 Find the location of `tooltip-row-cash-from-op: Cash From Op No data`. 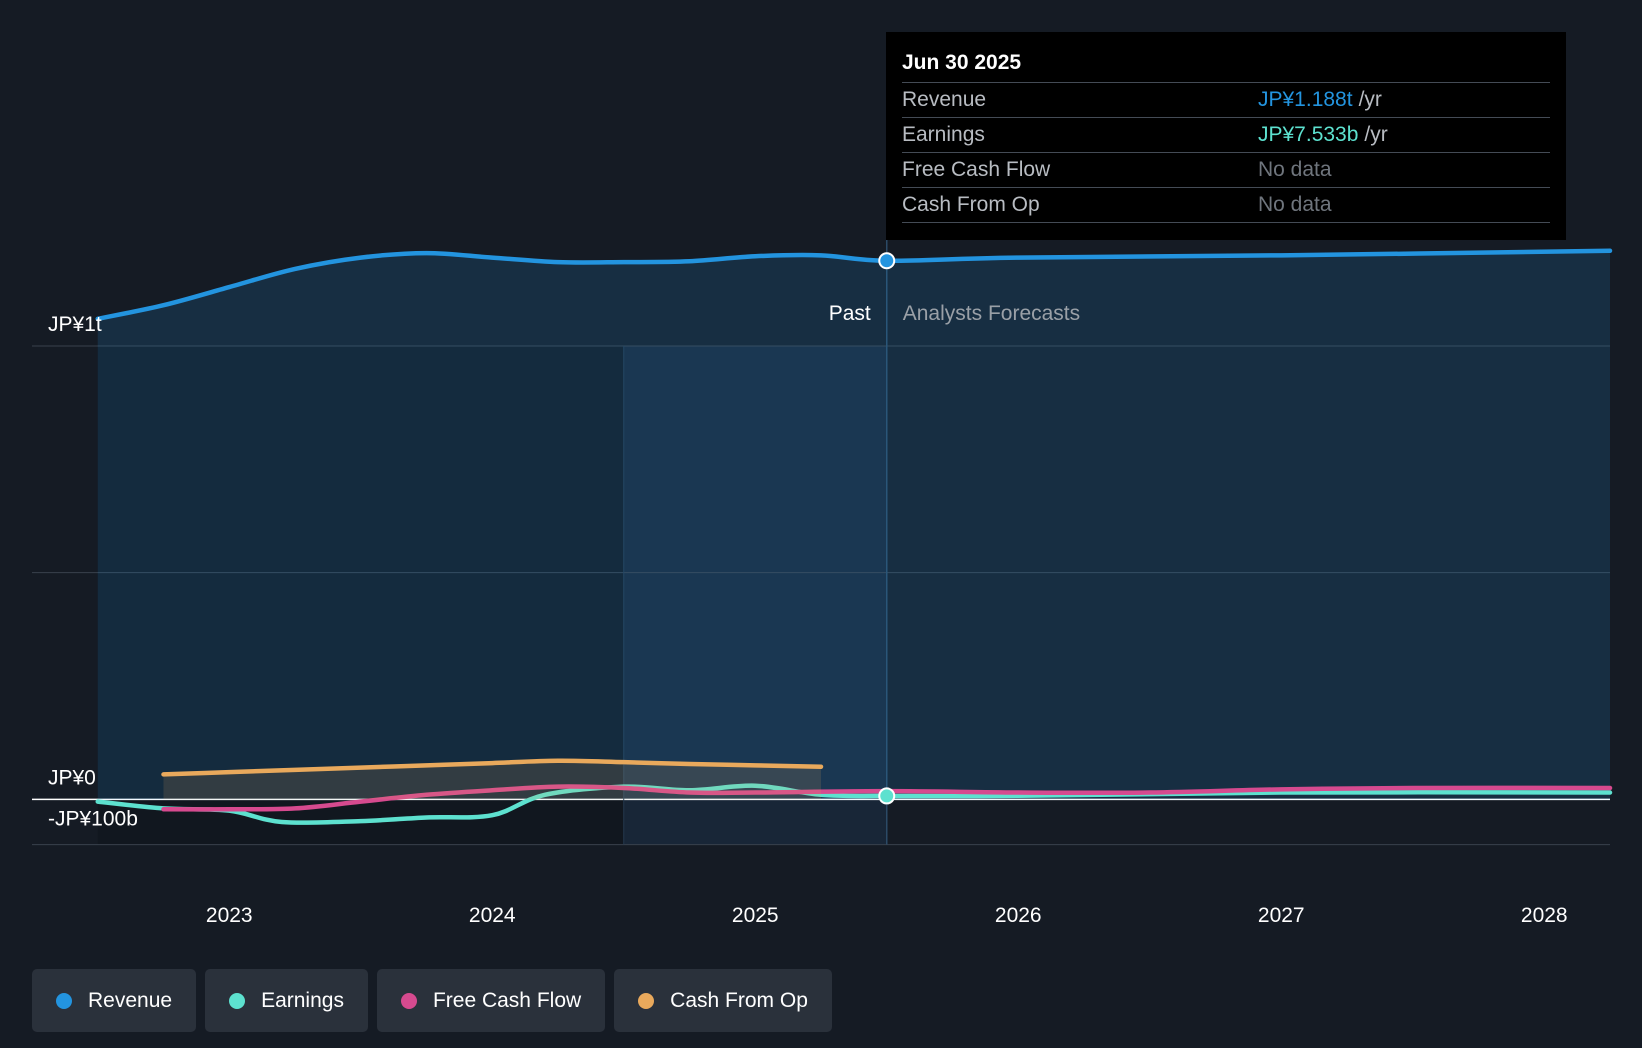

tooltip-row-cash-from-op: Cash From Op No data is located at coordinates (1226, 205).